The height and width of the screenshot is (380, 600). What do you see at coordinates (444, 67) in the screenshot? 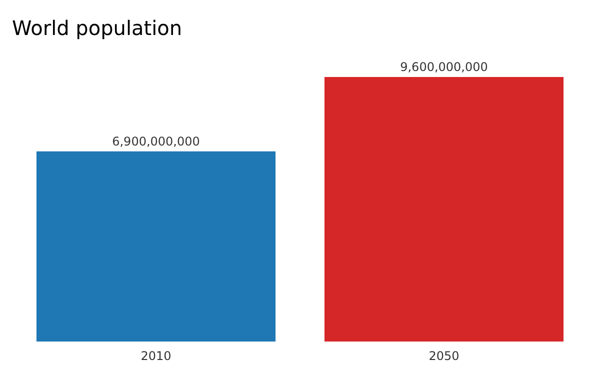
I see `data-label: 9,600,000,000` at bounding box center [444, 67].